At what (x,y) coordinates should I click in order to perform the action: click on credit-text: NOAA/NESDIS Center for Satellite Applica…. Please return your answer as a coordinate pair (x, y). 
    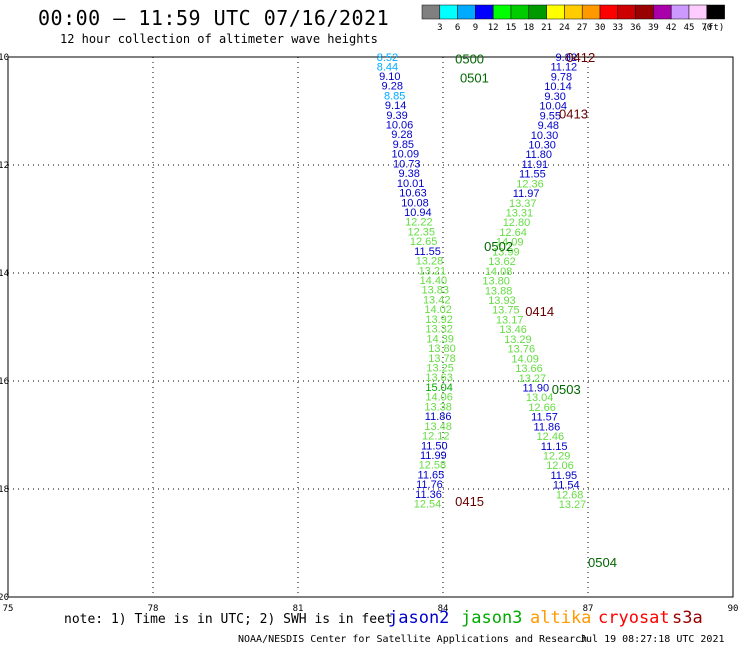
    Looking at the image, I should click on (413, 639).